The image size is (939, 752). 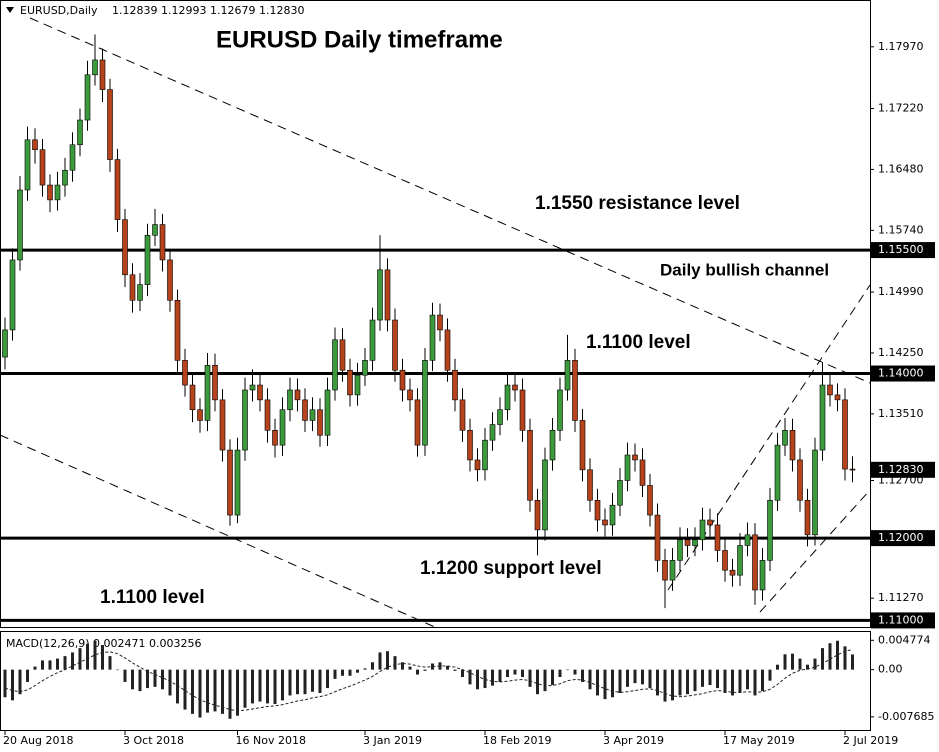 I want to click on x-tick-label: 3 Apr 2019, so click(x=633, y=740).